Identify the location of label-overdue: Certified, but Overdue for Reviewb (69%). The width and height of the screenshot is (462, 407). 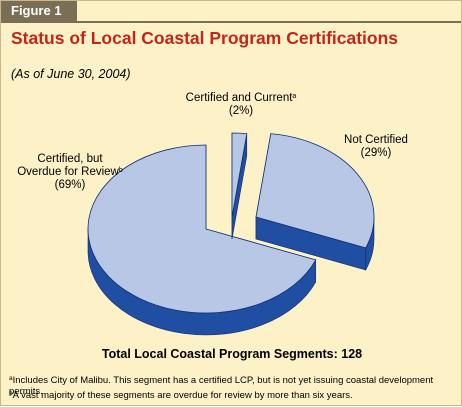
(70, 172).